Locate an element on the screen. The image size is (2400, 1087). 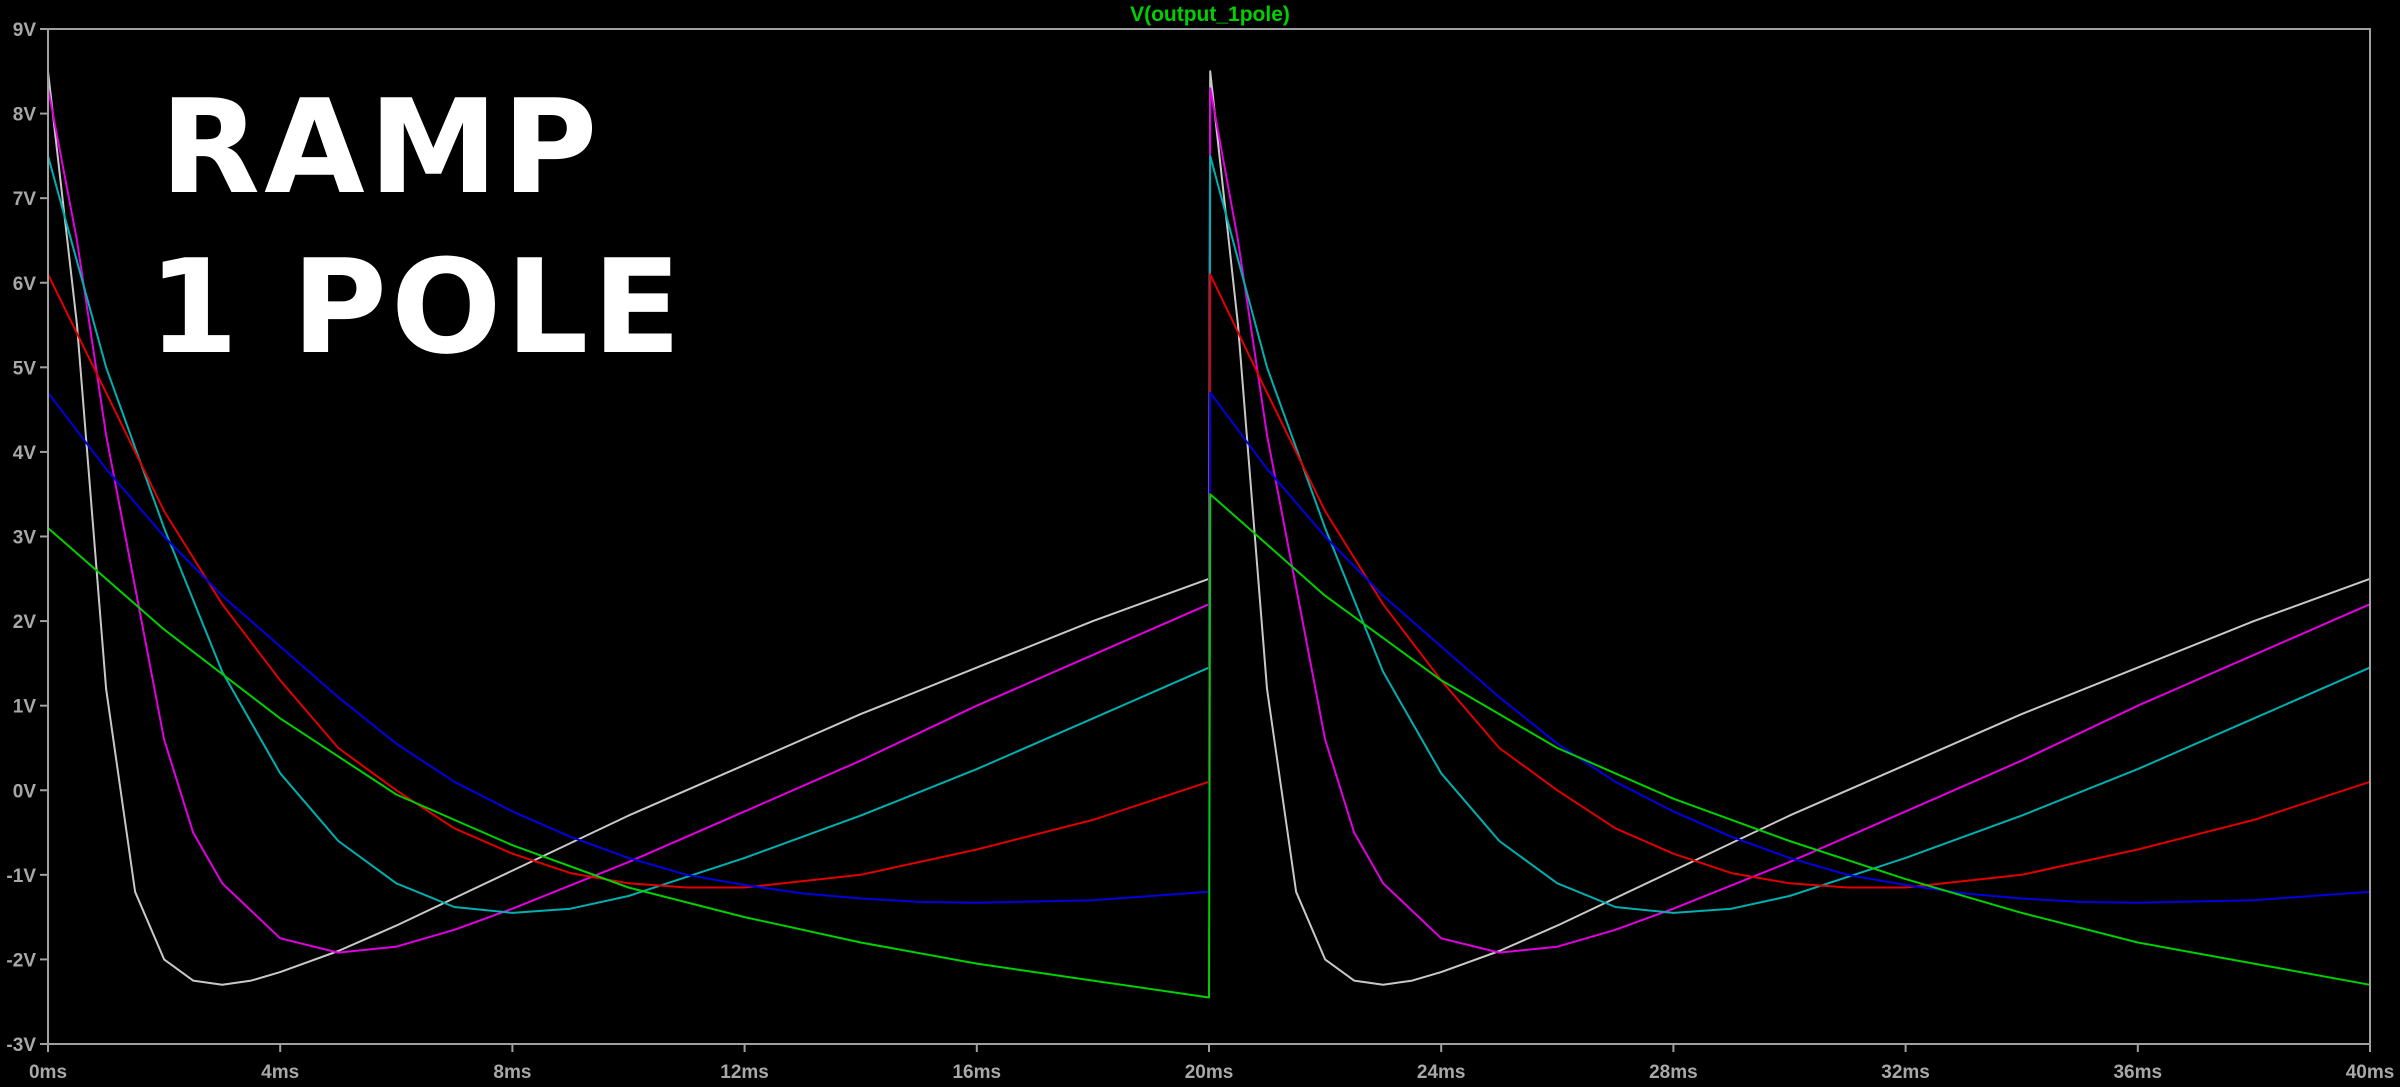
x-tick-label: 32ms is located at coordinates (1905, 1072).